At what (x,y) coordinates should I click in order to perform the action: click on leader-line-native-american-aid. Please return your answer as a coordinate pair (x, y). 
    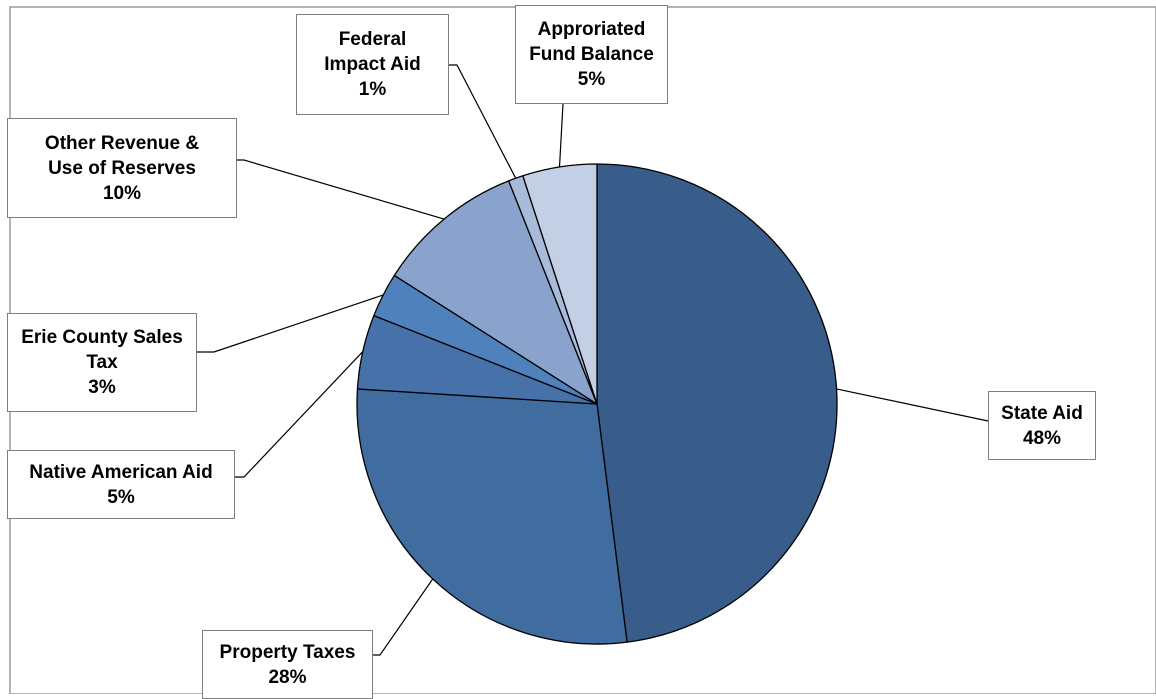
    Looking at the image, I should click on (299, 414).